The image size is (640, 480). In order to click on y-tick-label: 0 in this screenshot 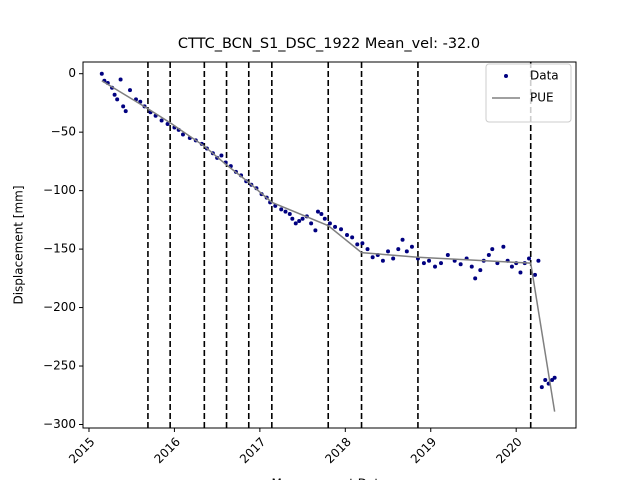, I will do `click(72, 73)`.